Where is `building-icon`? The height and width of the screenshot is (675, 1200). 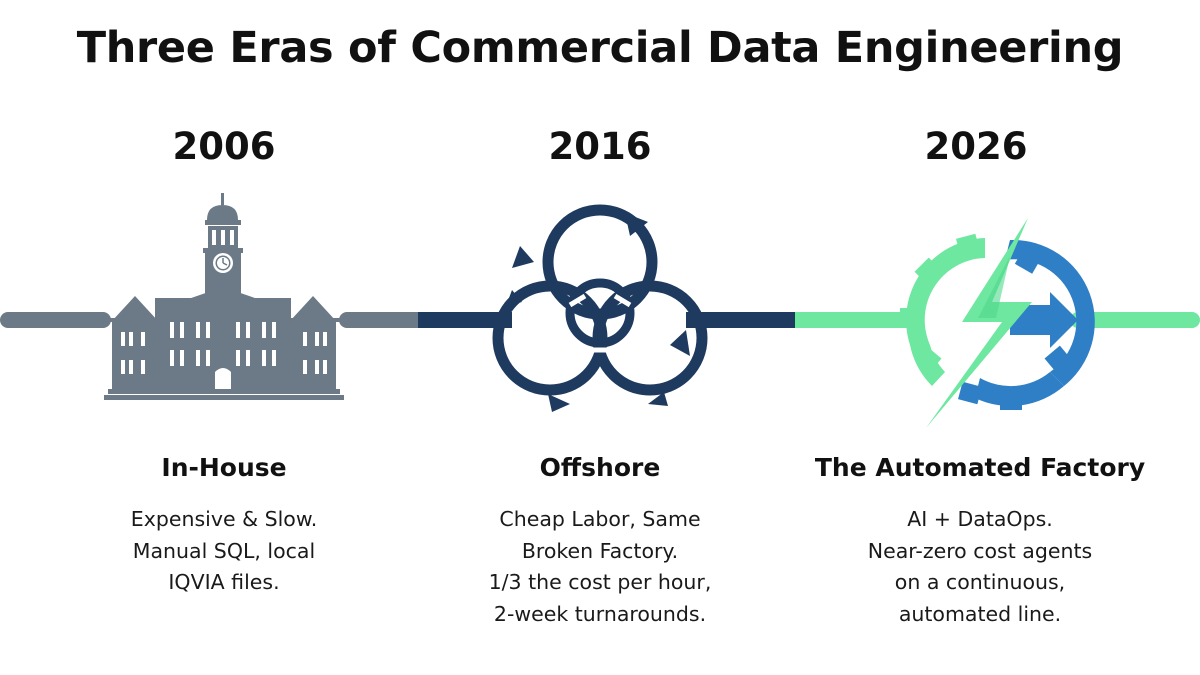 building-icon is located at coordinates (224, 296).